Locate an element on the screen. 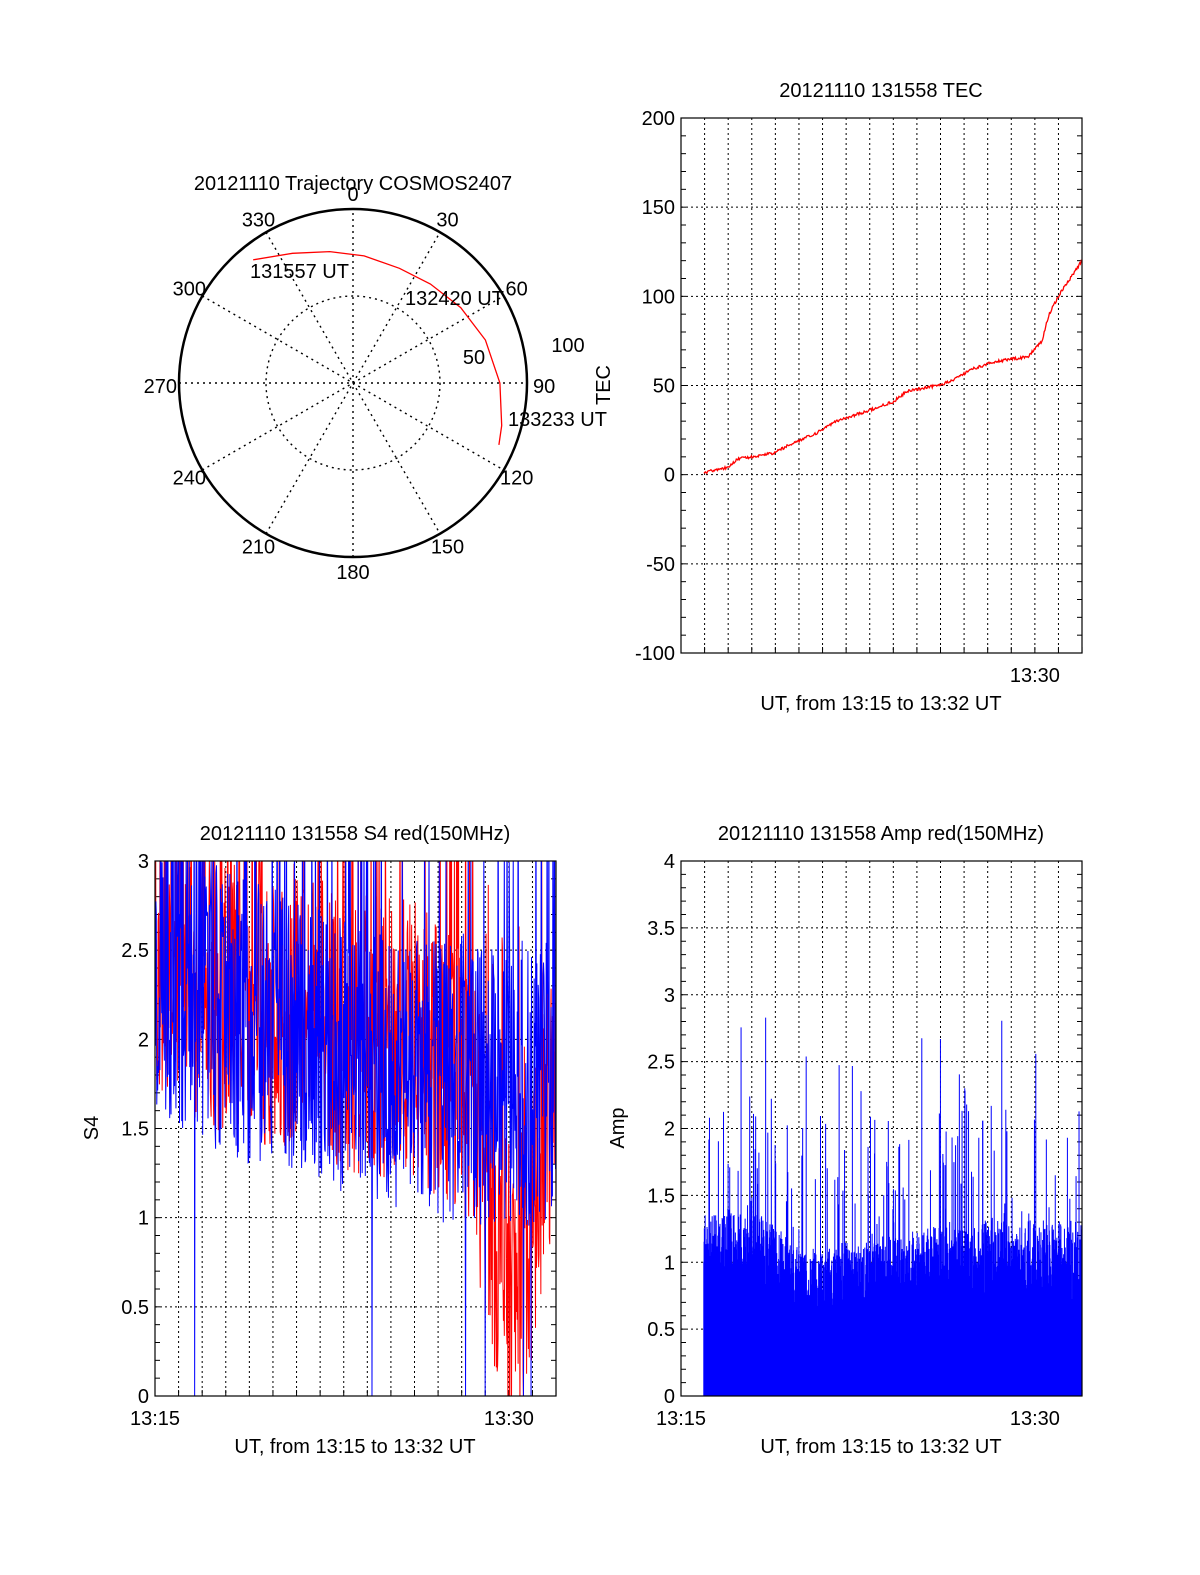 The image size is (1200, 1575). polar-az-label-30: 30 is located at coordinates (447, 220).